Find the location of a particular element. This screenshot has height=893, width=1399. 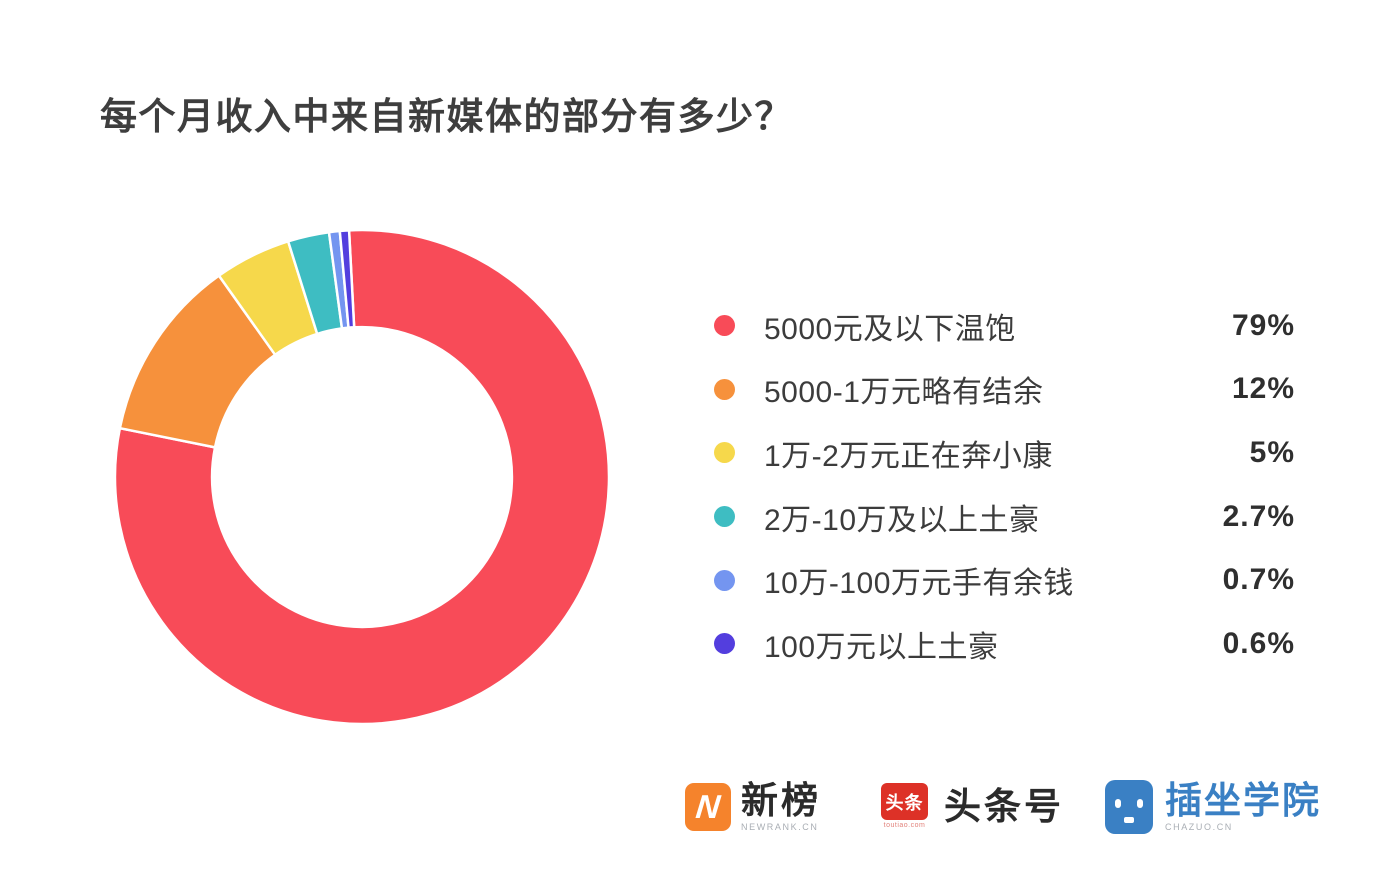

chazuo-eye-right is located at coordinates (1140, 803).